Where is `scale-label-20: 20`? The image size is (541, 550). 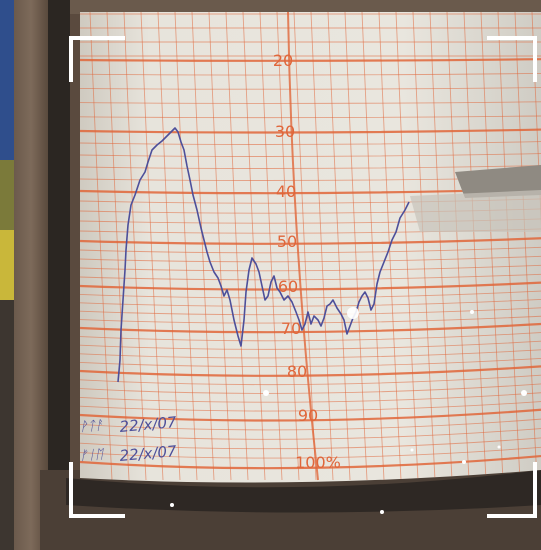
scale-label-20: 20 is located at coordinates (283, 60).